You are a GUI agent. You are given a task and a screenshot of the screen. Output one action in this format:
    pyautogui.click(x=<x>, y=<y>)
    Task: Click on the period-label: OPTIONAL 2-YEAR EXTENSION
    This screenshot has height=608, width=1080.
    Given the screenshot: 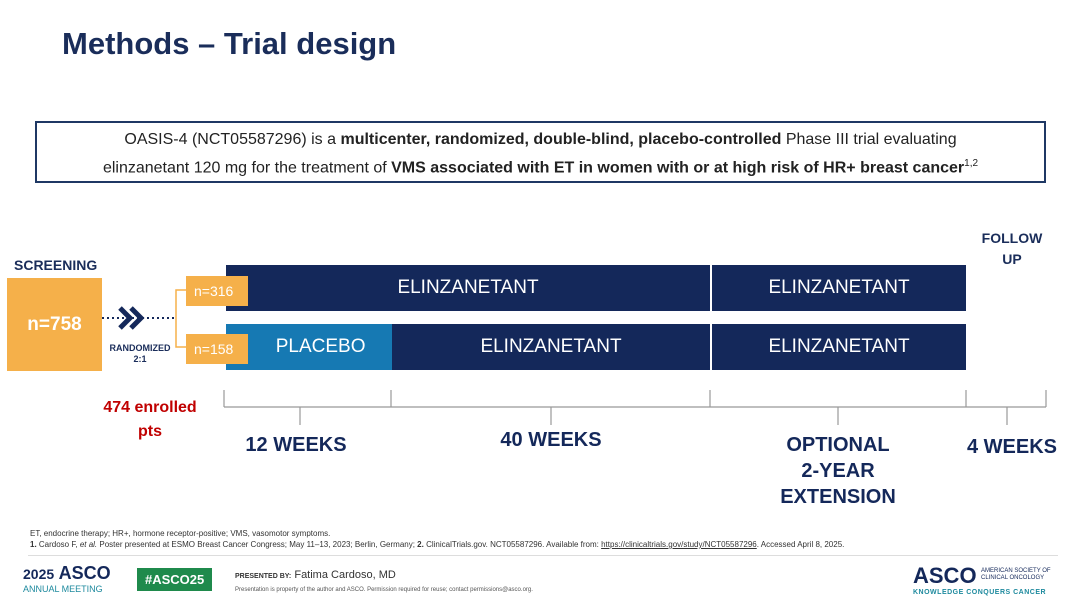 What is the action you would take?
    pyautogui.click(x=838, y=471)
    